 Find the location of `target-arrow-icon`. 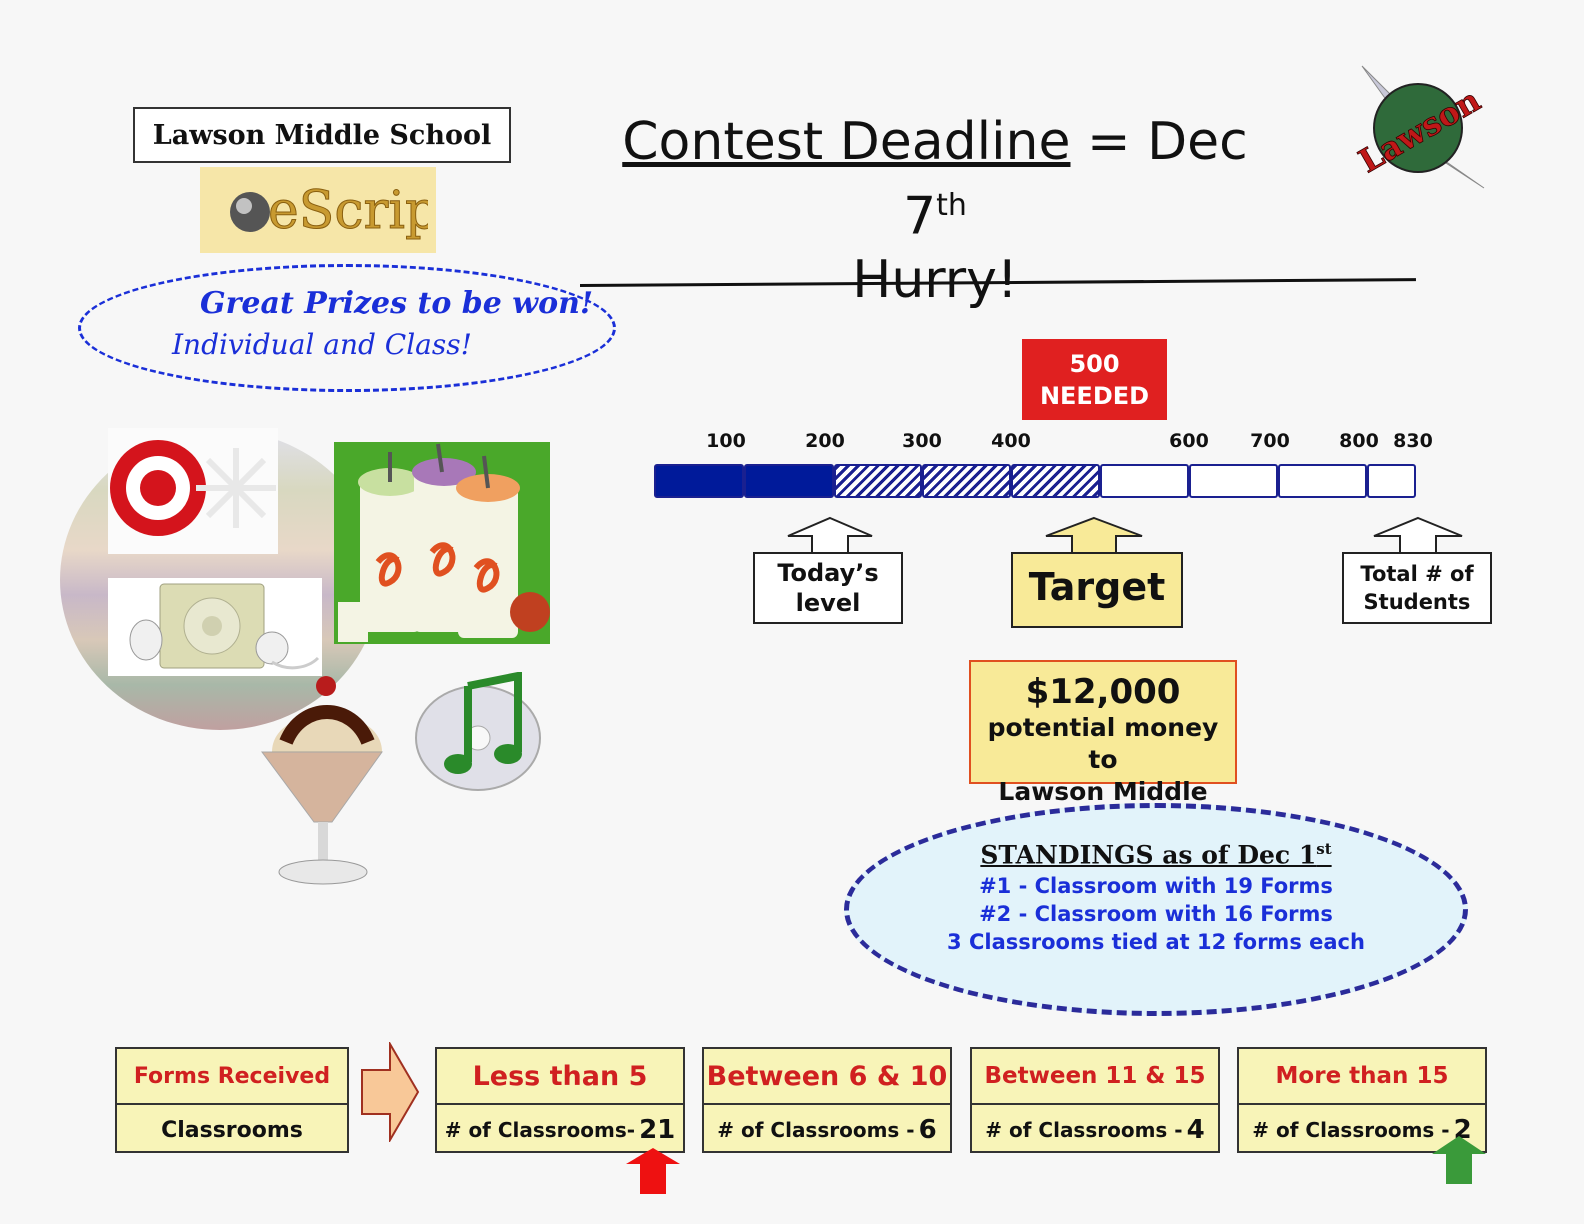

target-arrow-icon is located at coordinates (1094, 535).